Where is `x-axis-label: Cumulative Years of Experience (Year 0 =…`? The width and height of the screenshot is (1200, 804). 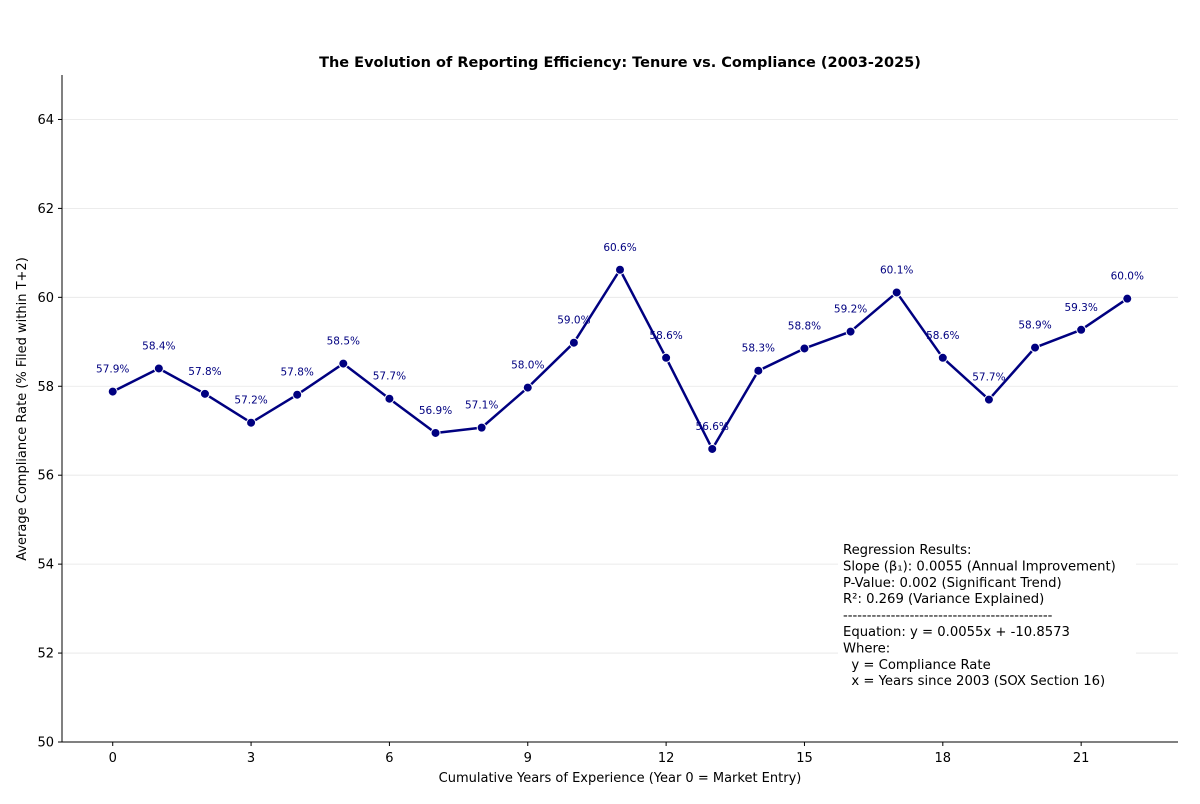
x-axis-label: Cumulative Years of Experience (Year 0 =… is located at coordinates (620, 778).